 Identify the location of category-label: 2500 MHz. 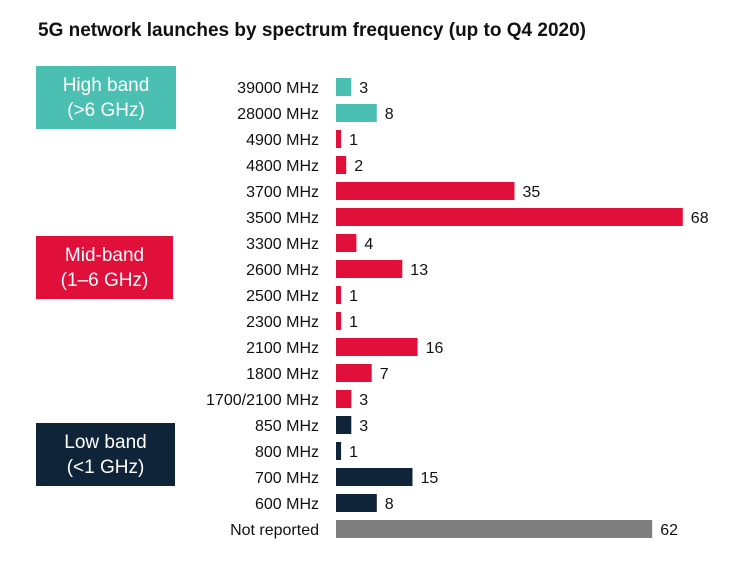
(282, 296).